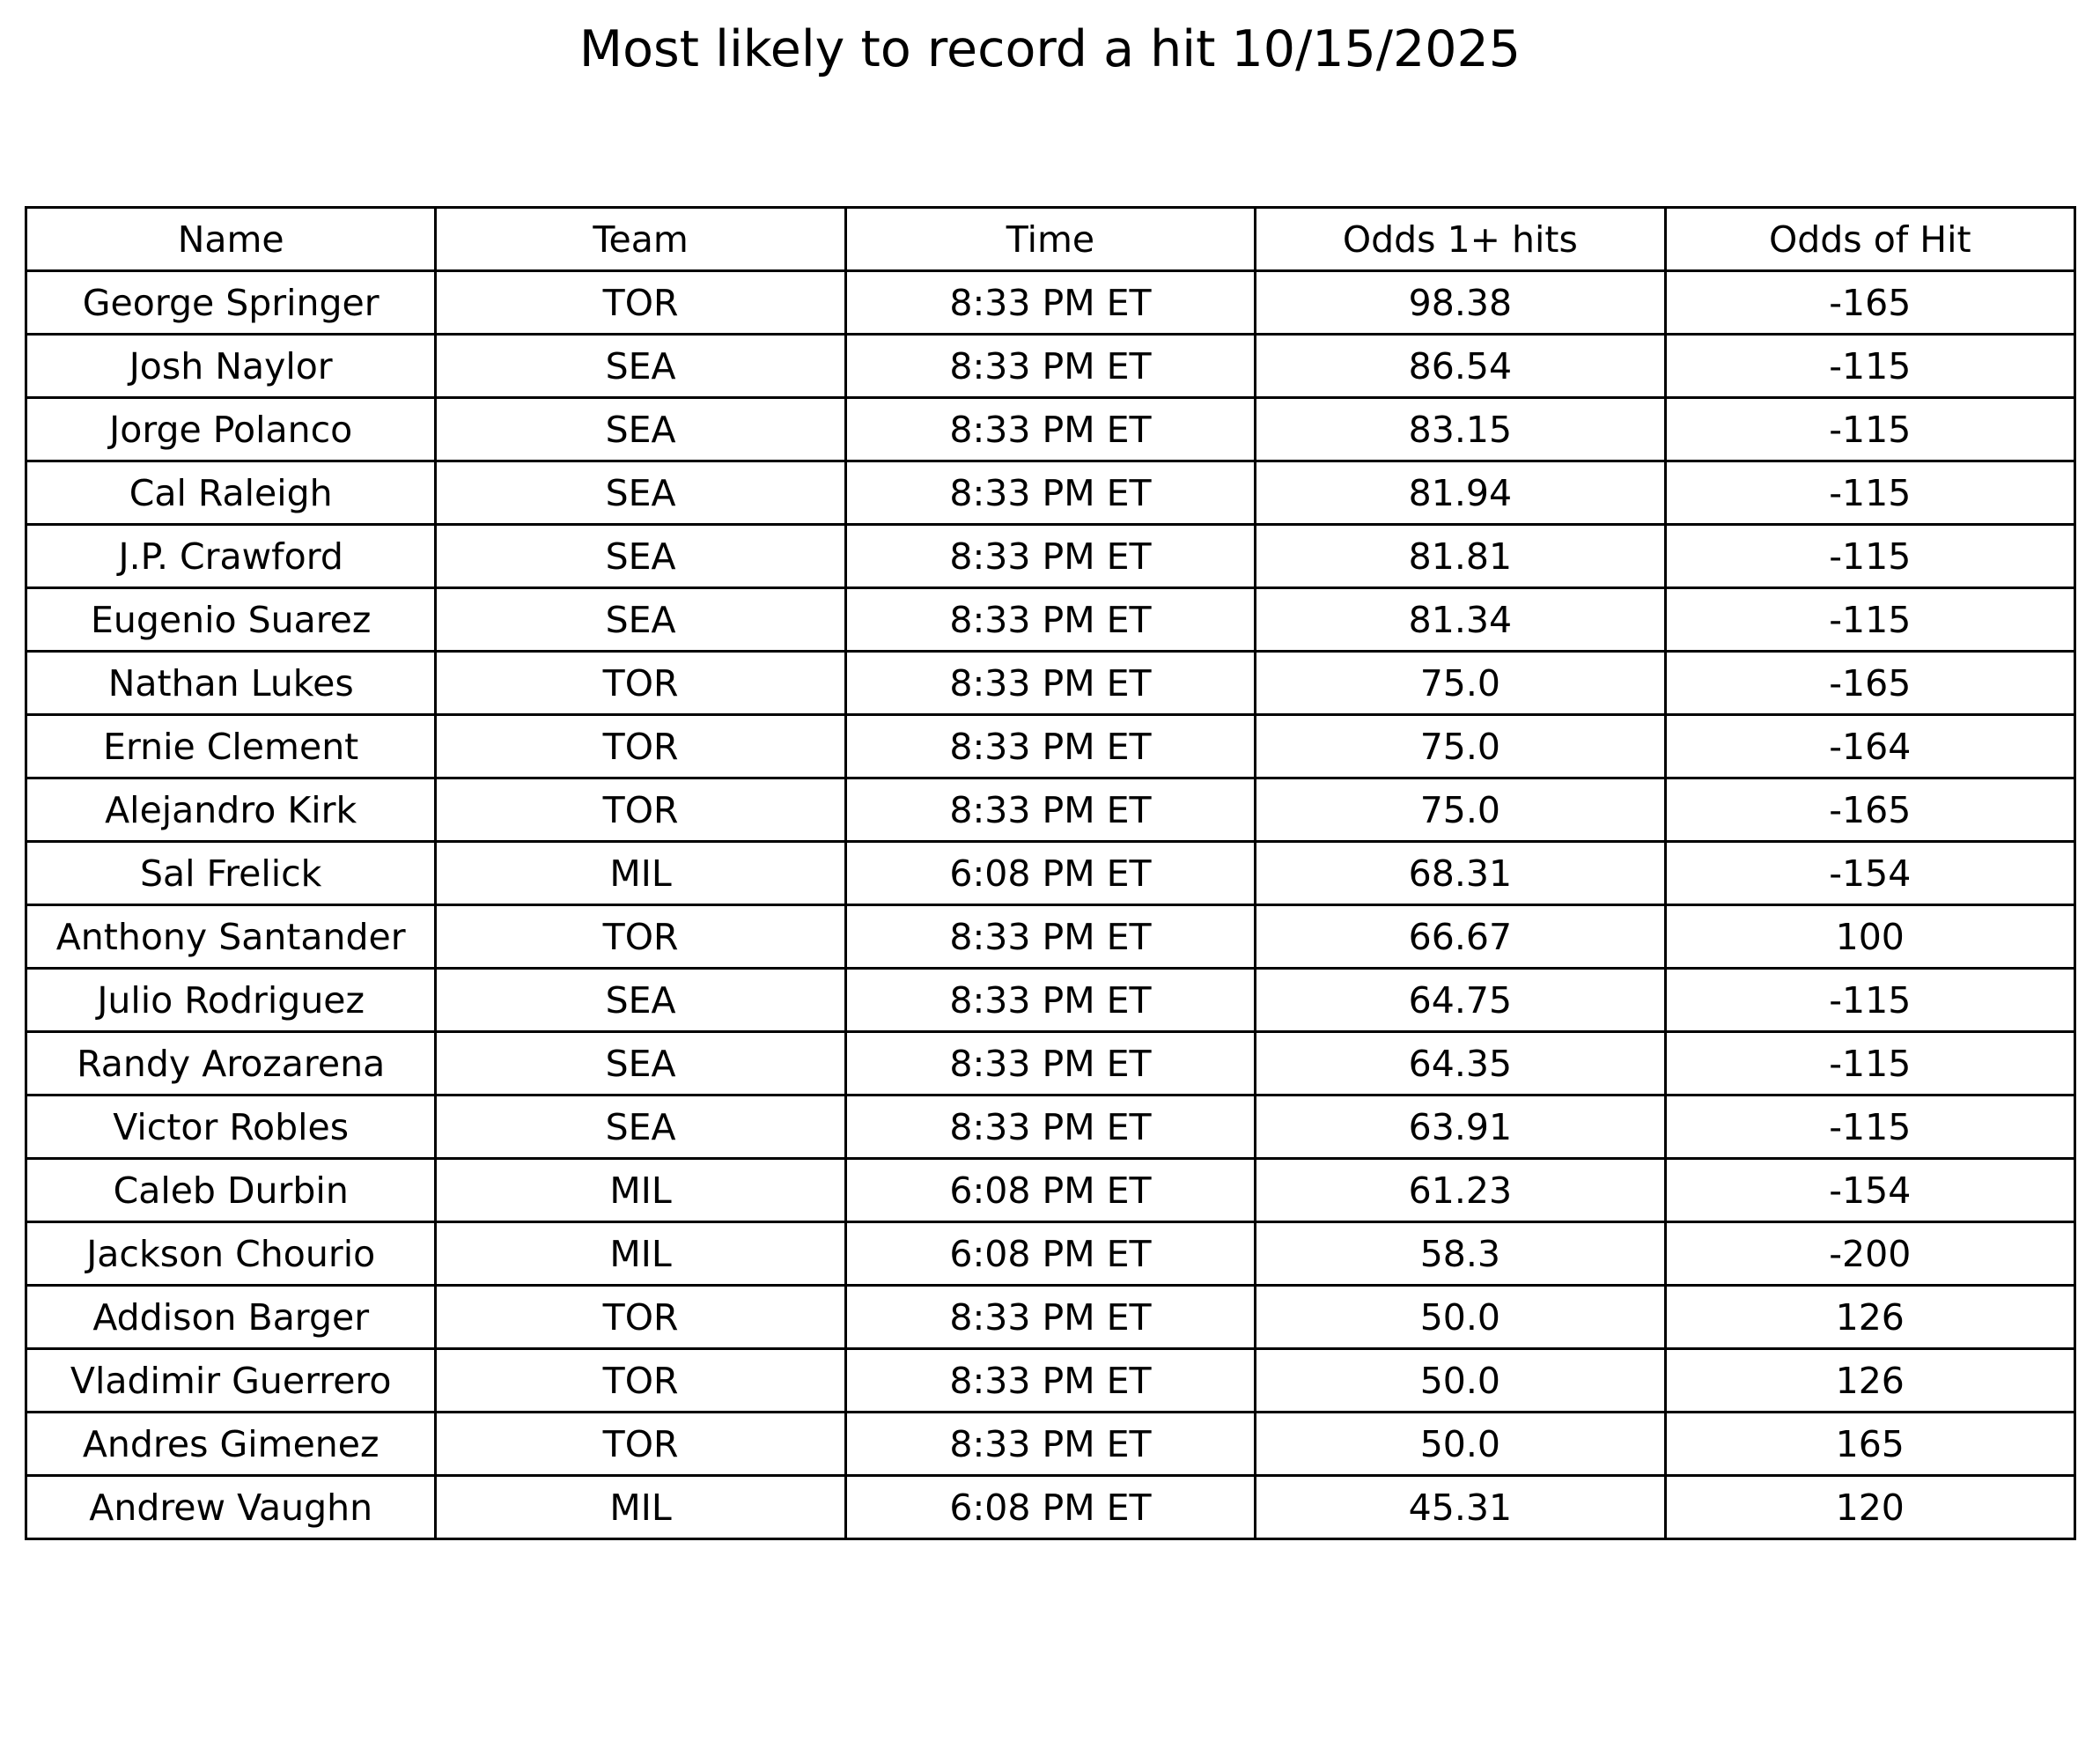 The height and width of the screenshot is (1741, 2100). What do you see at coordinates (1460, 429) in the screenshot?
I see `cell-odds-1-plus-hits: 83.15` at bounding box center [1460, 429].